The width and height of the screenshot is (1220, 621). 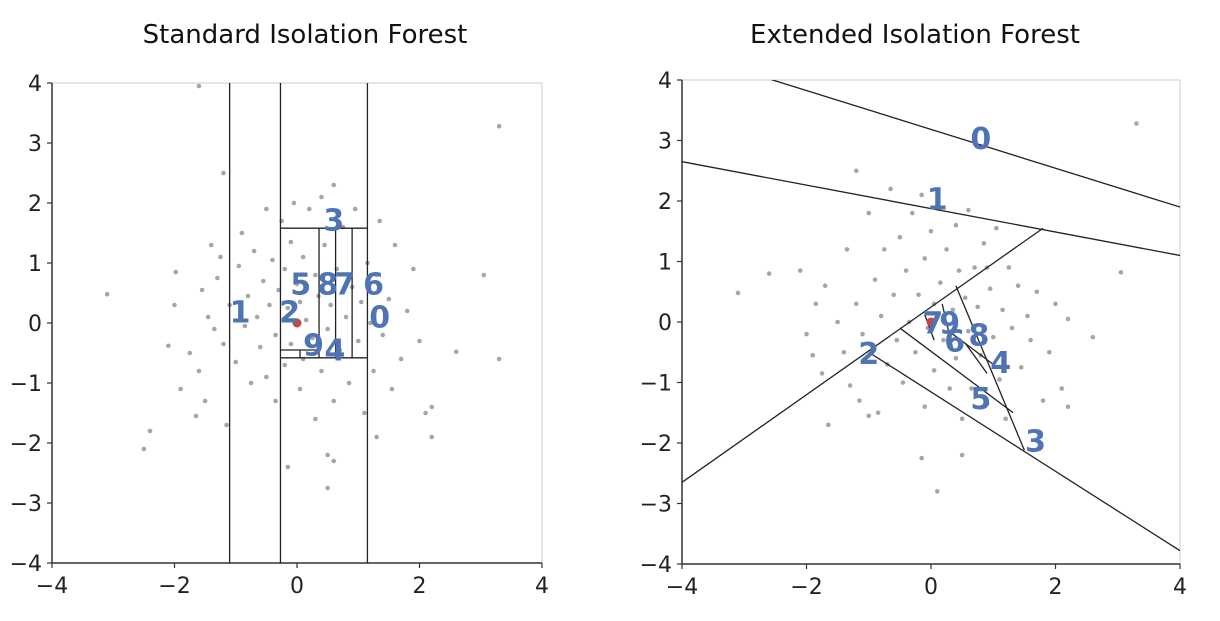 What do you see at coordinates (333, 221) in the screenshot?
I see `region-label: 3` at bounding box center [333, 221].